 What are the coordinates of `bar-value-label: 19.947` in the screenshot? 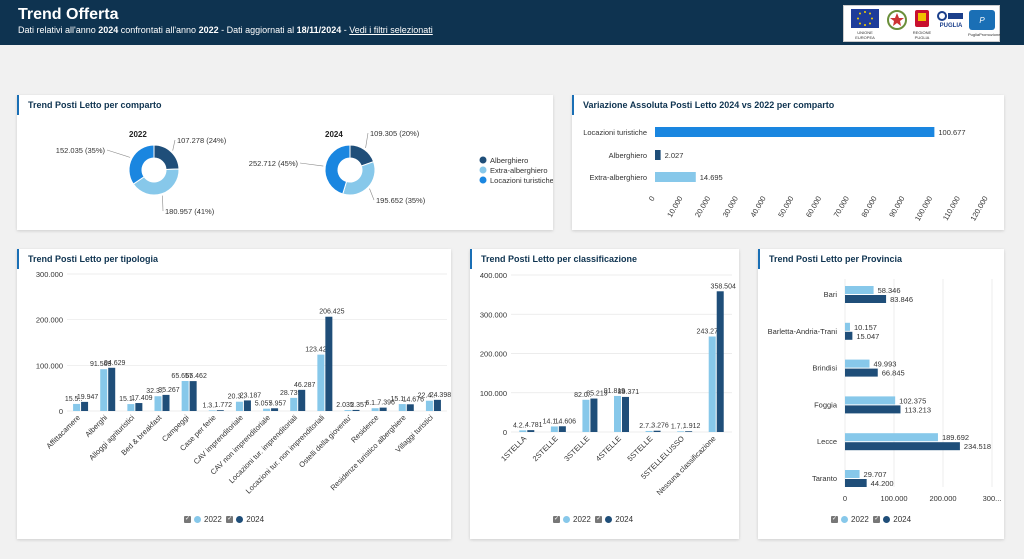 It's located at (88, 397).